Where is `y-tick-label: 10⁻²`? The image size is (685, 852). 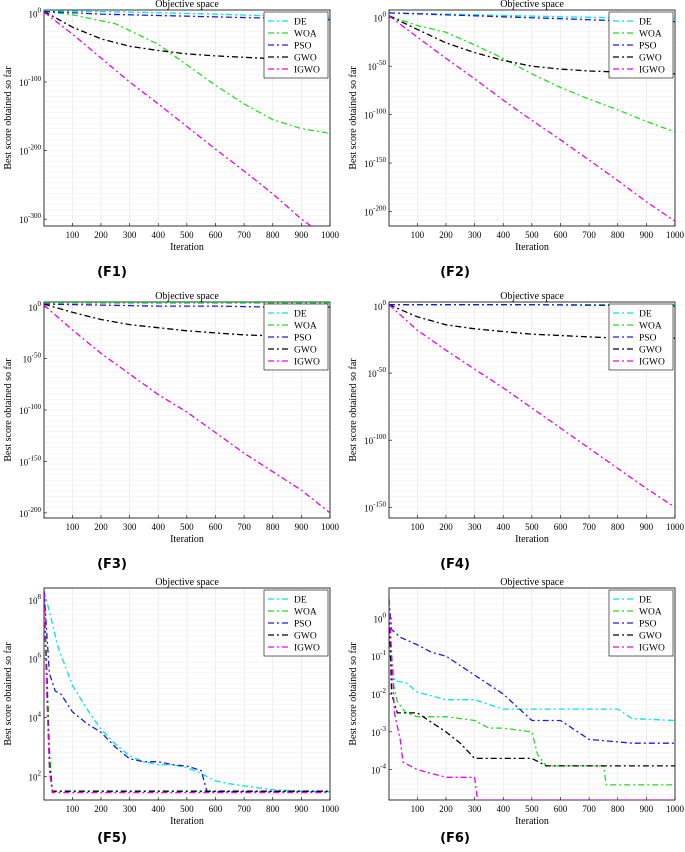 y-tick-label: 10⁻² is located at coordinates (378, 693).